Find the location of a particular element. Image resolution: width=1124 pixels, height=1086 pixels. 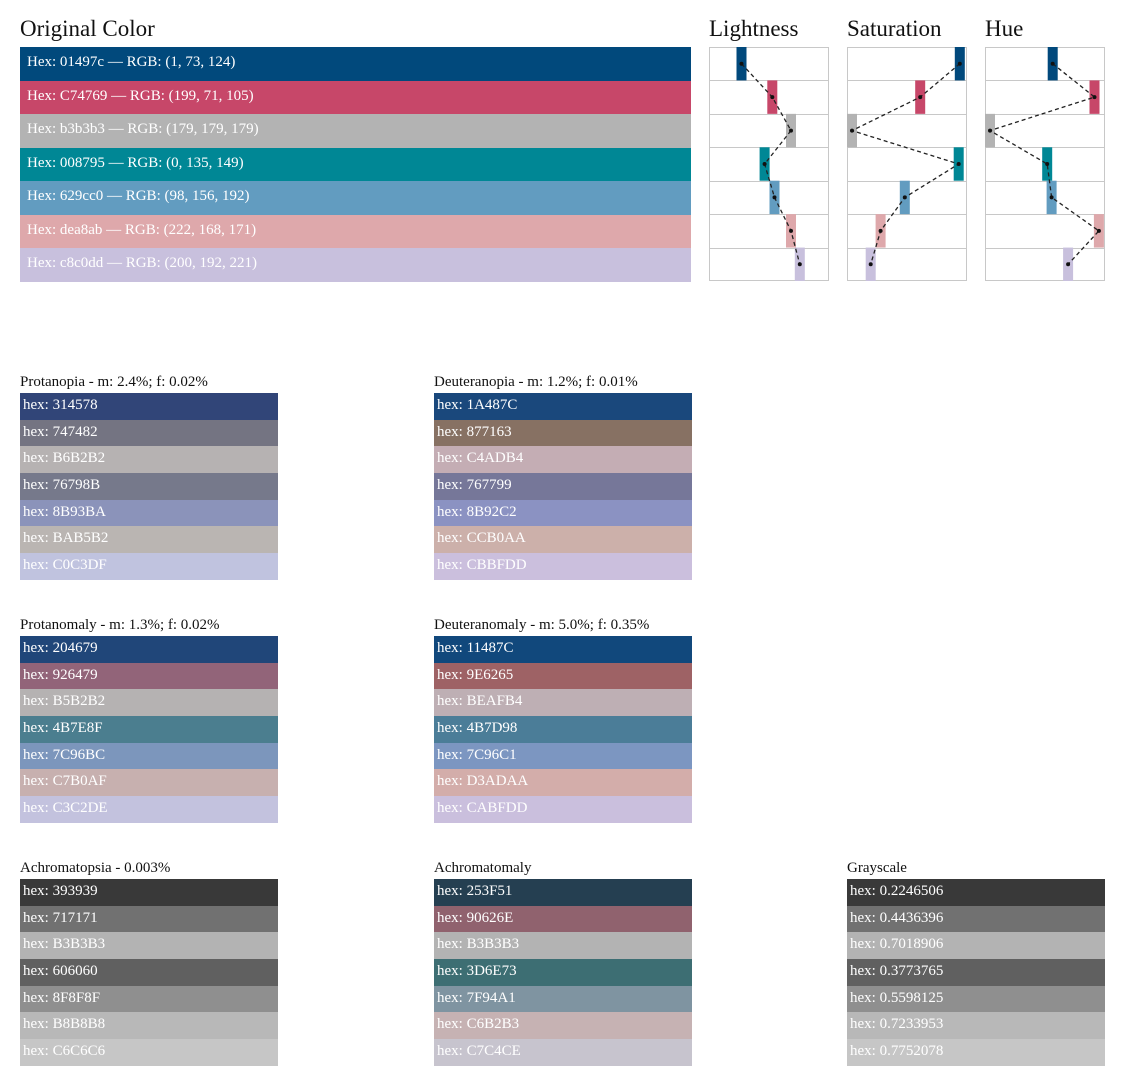

simulation-title: Protanopia - m: 2.4%; f: 0.02% is located at coordinates (114, 382).